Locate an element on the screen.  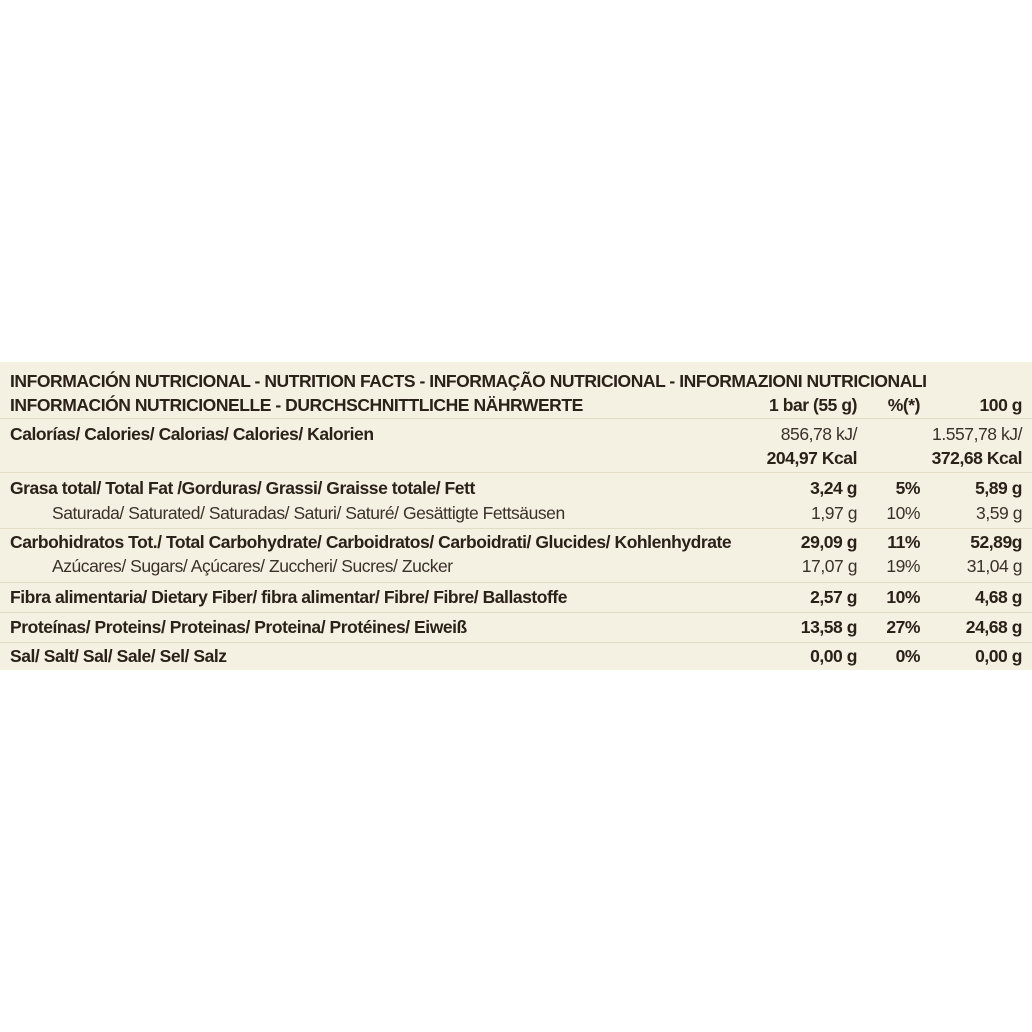
row-percent-carbohydrate: 11% is located at coordinates (903, 542).